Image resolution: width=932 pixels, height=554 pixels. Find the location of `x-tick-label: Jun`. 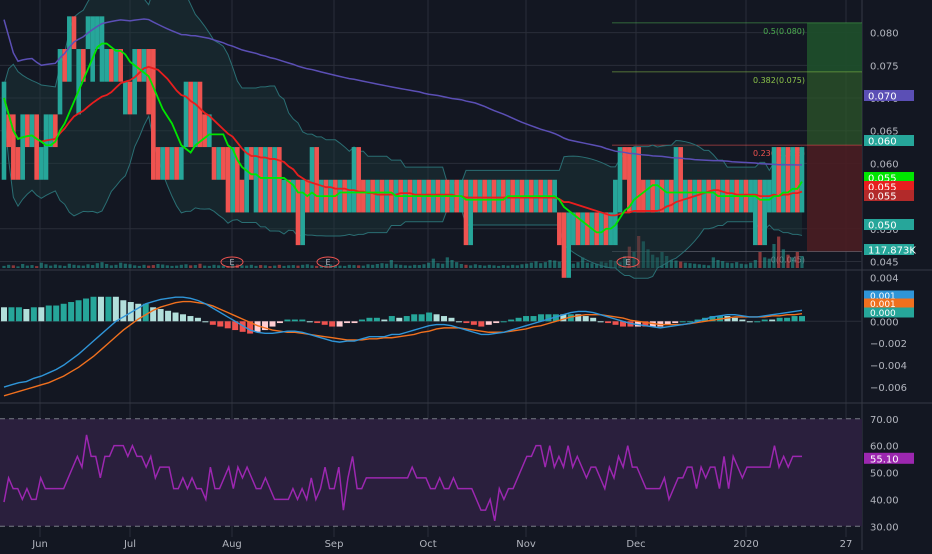

x-tick-label: Jun is located at coordinates (39, 544).